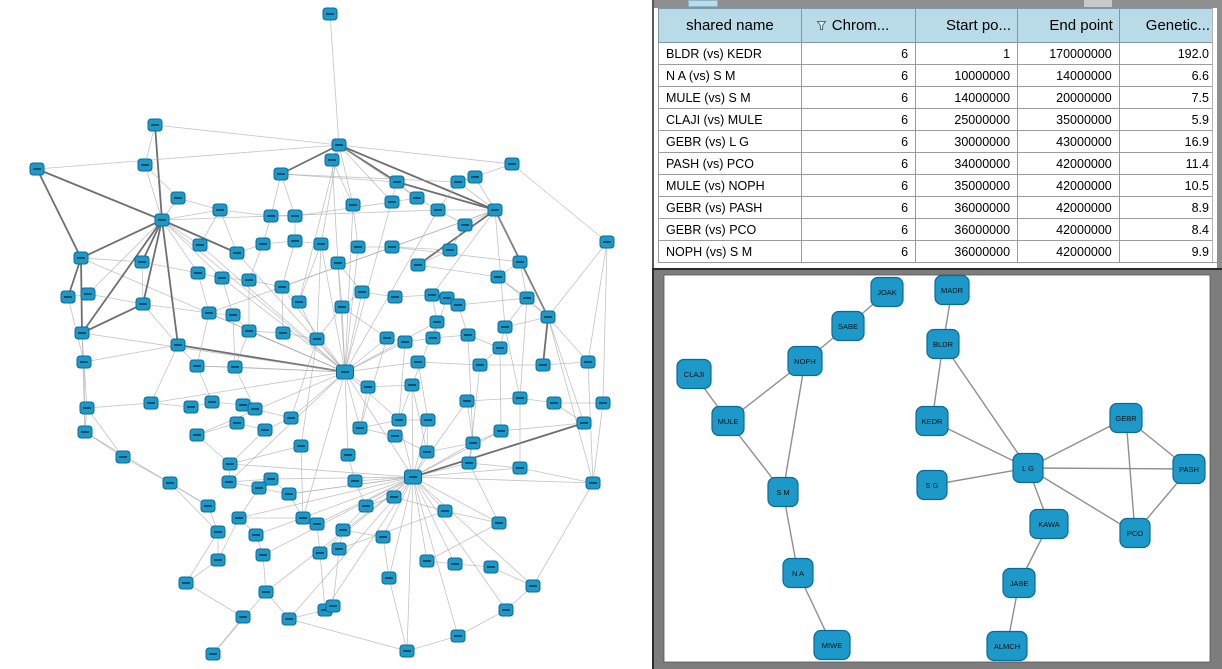 The height and width of the screenshot is (669, 1222). What do you see at coordinates (730, 163) in the screenshot?
I see `cell-shared-name: PASH (vs) PCO` at bounding box center [730, 163].